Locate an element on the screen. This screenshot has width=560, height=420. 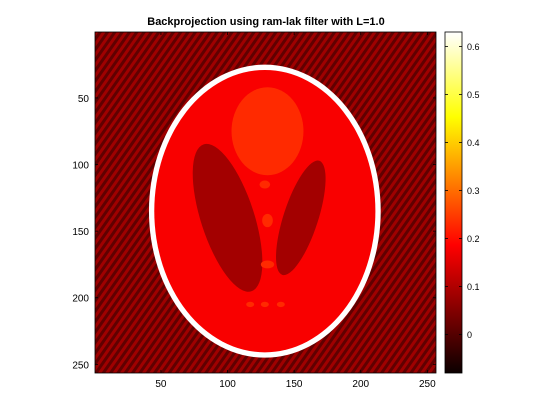
y-tick-label: 50 is located at coordinates (84, 99).